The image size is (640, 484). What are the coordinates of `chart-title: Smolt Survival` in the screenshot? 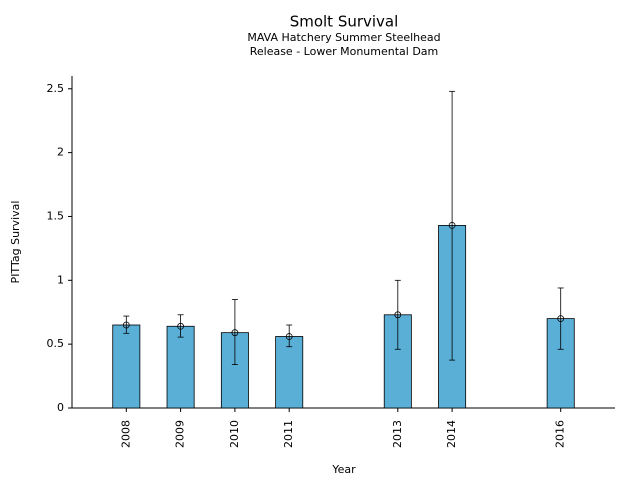 It's located at (344, 22).